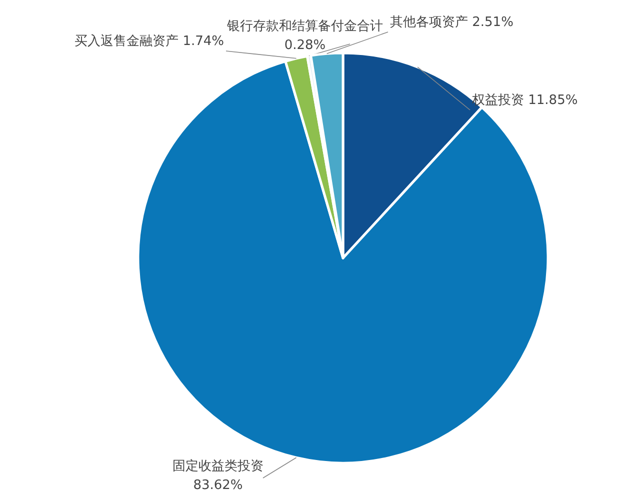 The height and width of the screenshot is (502, 640). Describe the element at coordinates (218, 485) in the screenshot. I see `data-label: 83.62%` at that location.